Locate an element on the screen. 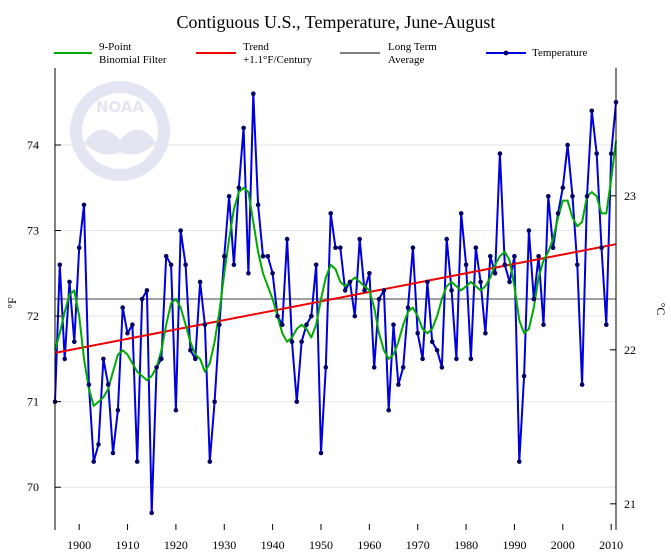  y-tick-label: 71 is located at coordinates (33, 402).